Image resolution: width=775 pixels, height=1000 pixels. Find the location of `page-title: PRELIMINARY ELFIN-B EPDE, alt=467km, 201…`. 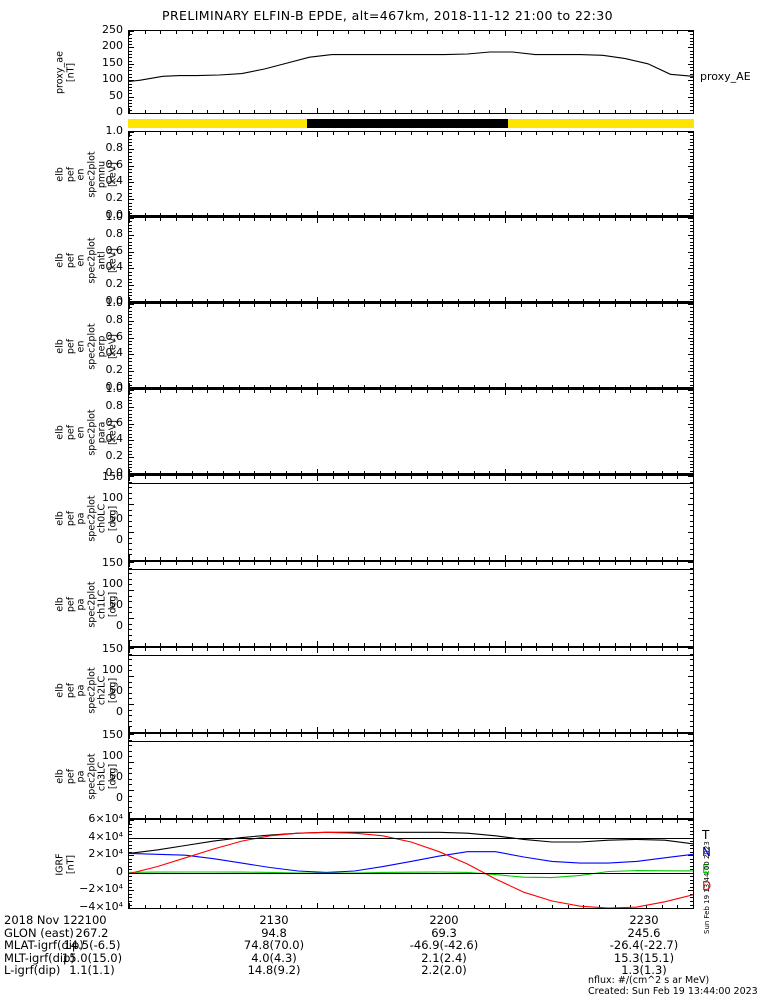

page-title: PRELIMINARY ELFIN-B EPDE, alt=467km, 201… is located at coordinates (387, 15).